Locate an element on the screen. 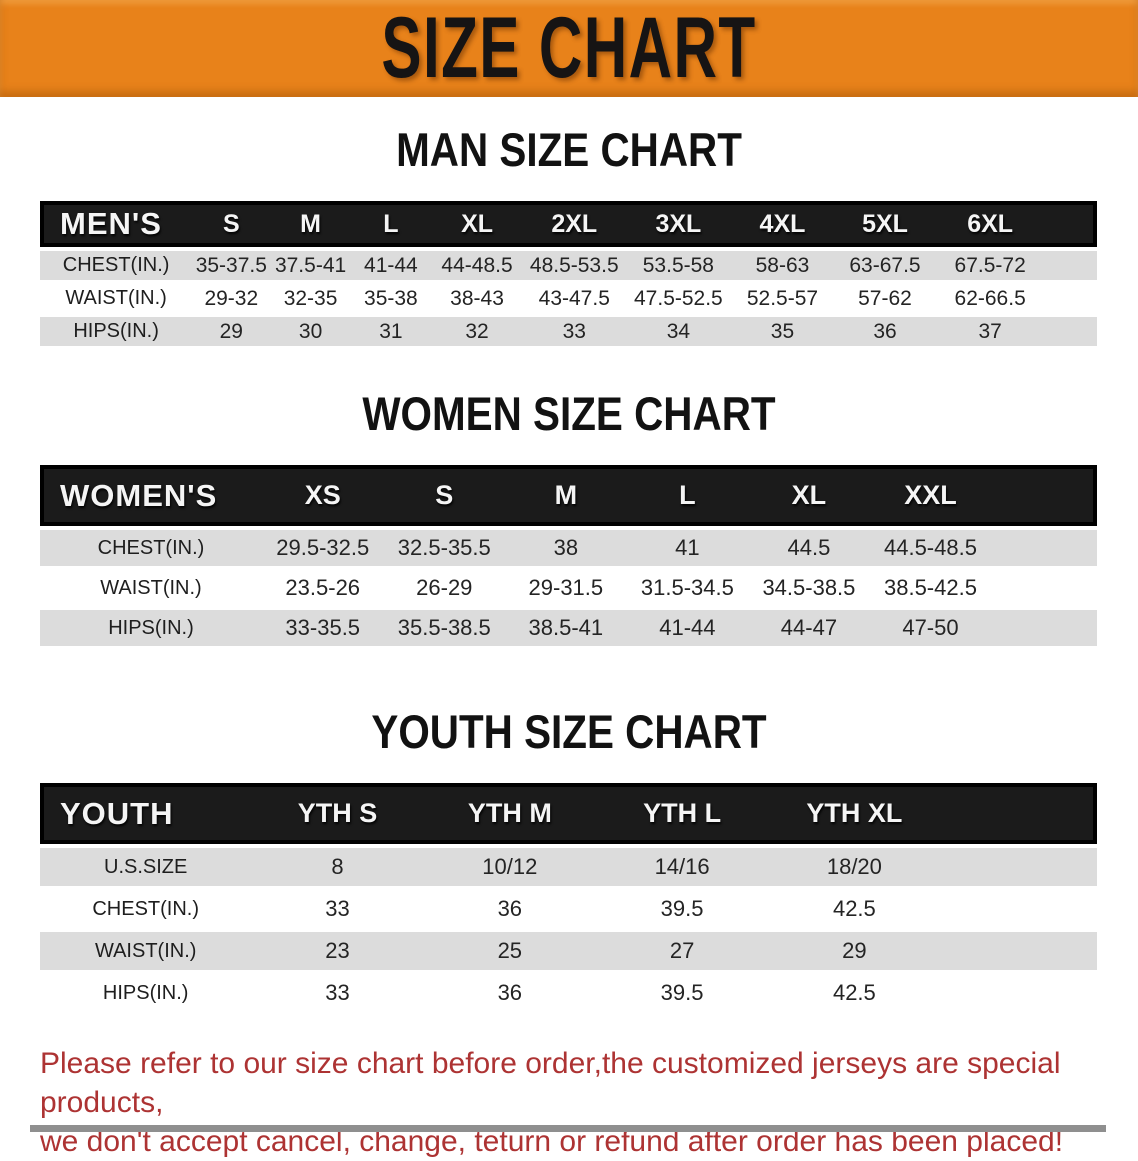 This screenshot has height=1161, width=1138. size-header-cell: 6XL is located at coordinates (990, 224).